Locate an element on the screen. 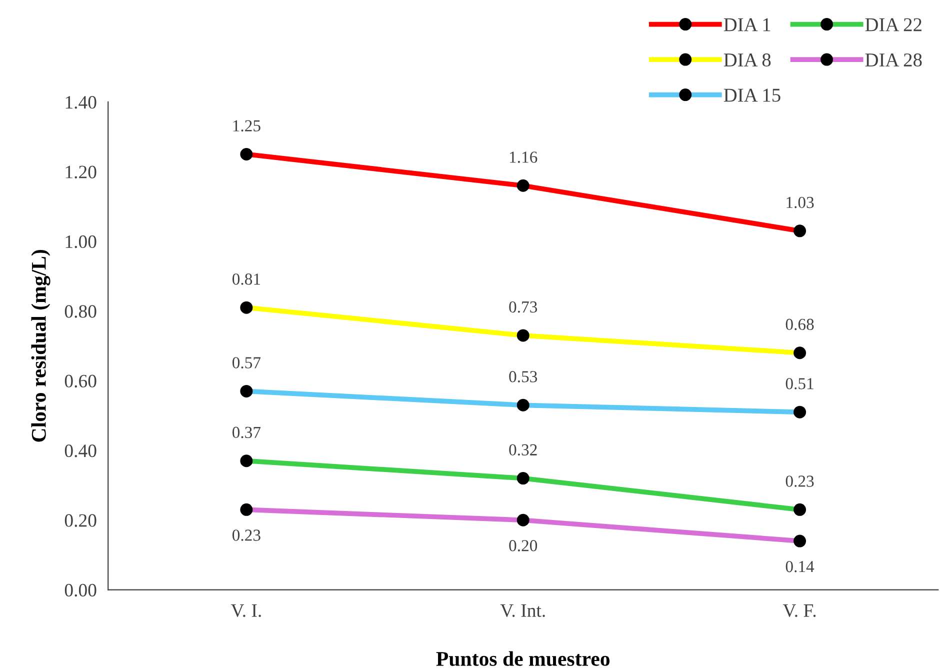  data-label: 0.68 is located at coordinates (800, 324).